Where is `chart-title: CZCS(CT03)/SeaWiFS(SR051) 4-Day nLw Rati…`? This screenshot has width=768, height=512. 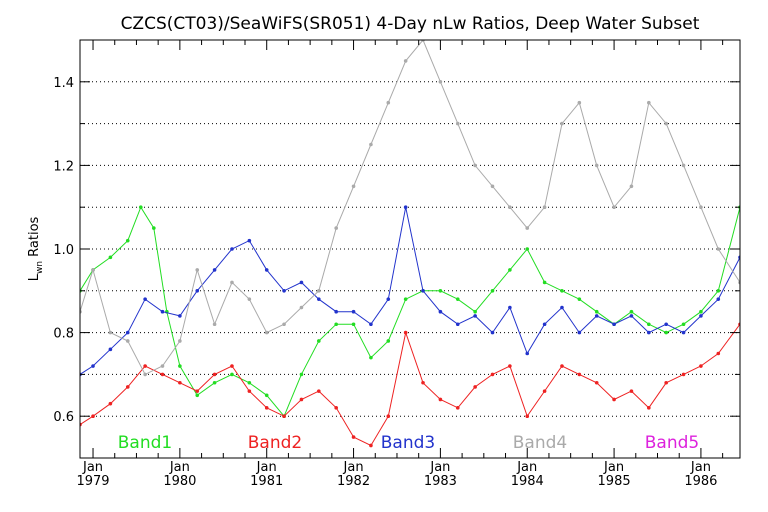 chart-title: CZCS(CT03)/SeaWiFS(SR051) 4-Day nLw Rati… is located at coordinates (410, 24).